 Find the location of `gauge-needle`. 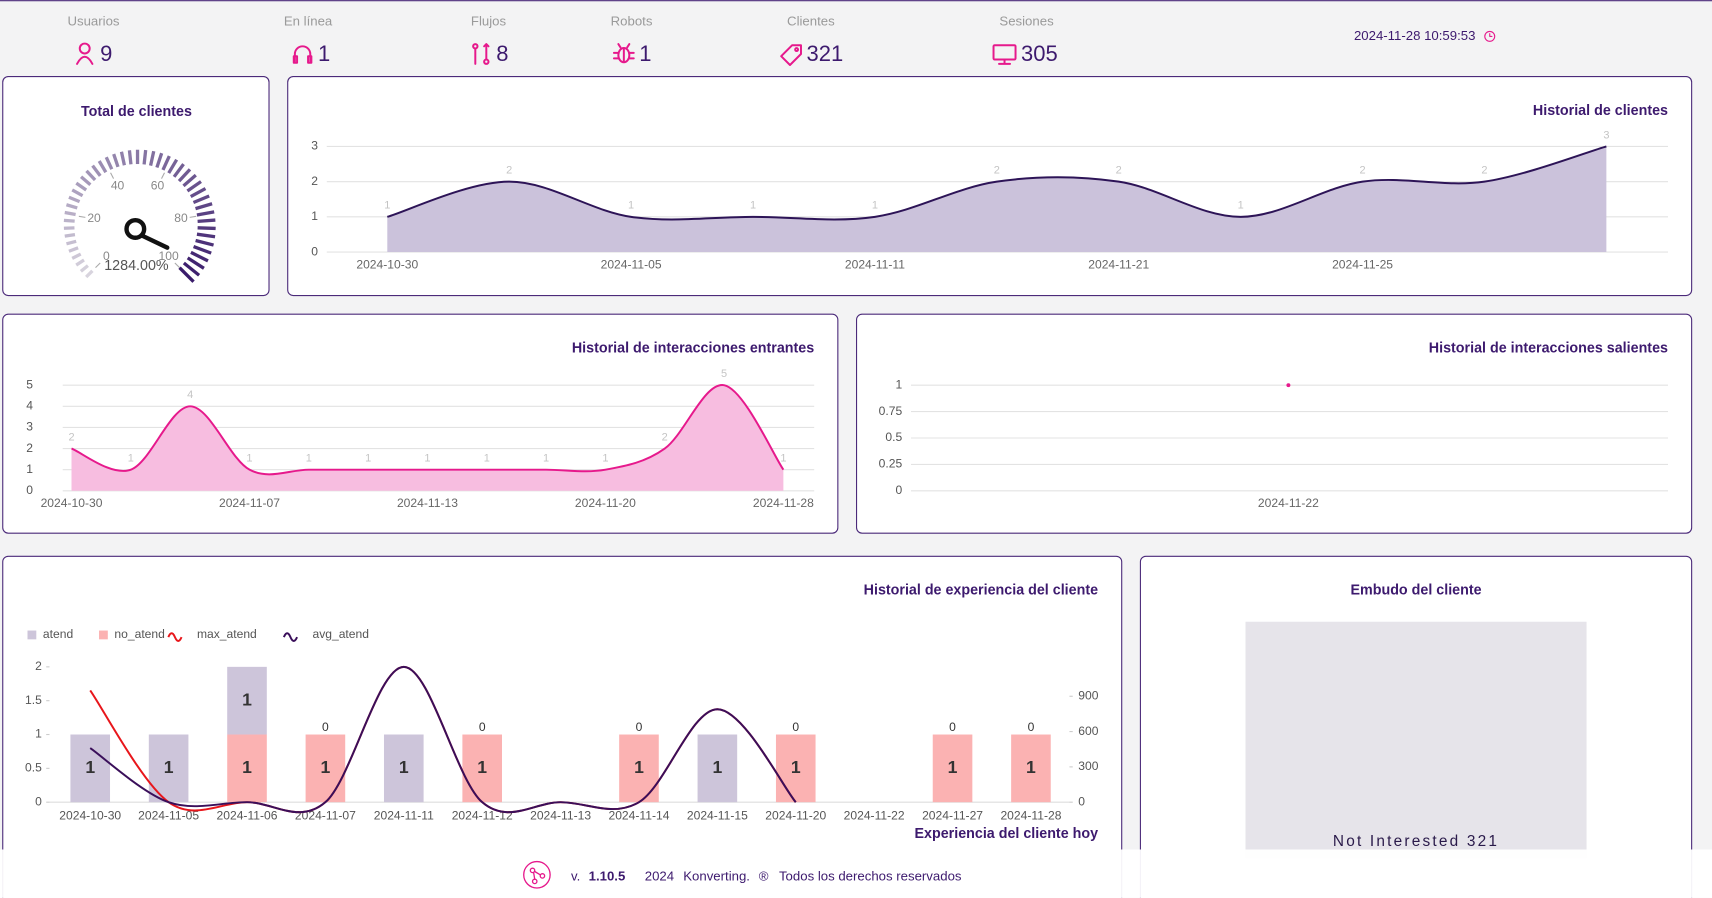

gauge-needle is located at coordinates (147, 233).